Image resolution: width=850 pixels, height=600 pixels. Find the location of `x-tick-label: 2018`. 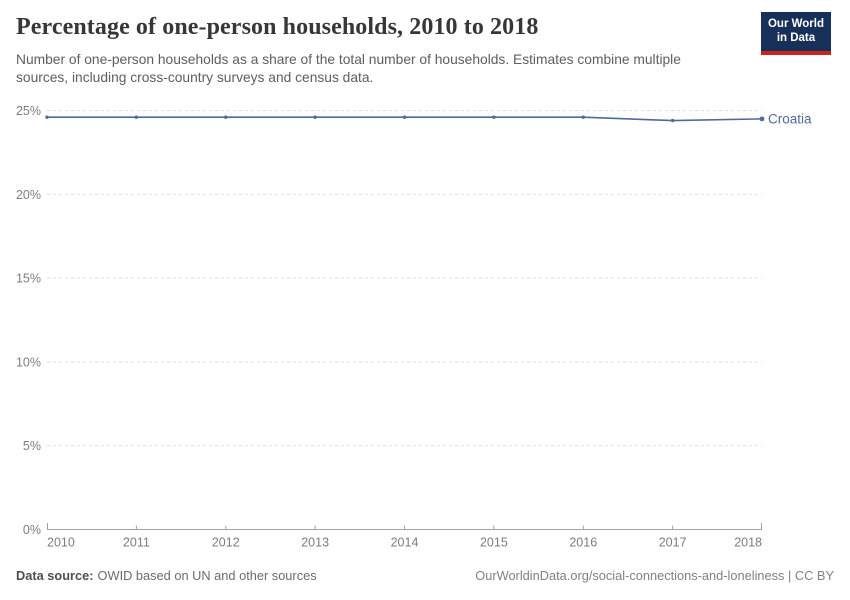

x-tick-label: 2018 is located at coordinates (748, 543).